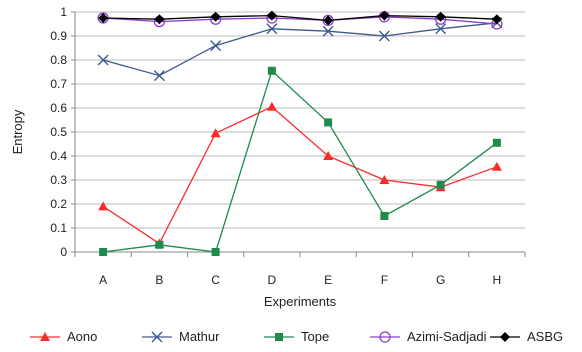 This screenshot has width=582, height=352. What do you see at coordinates (58, 36) in the screenshot?
I see `y-tick-label: 0.9` at bounding box center [58, 36].